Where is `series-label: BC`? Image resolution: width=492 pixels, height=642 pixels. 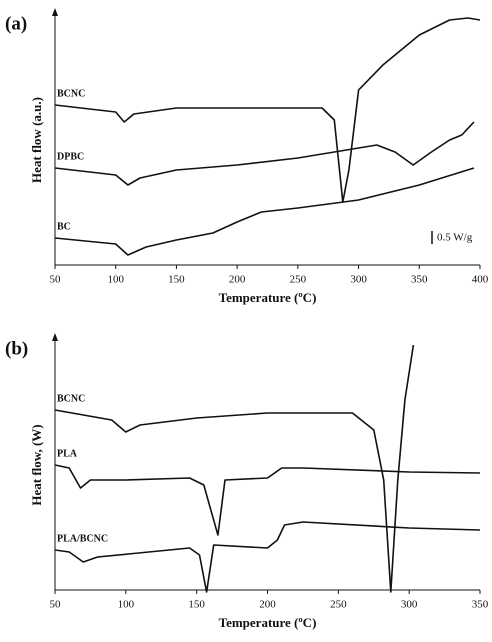
series-label: BC is located at coordinates (64, 226).